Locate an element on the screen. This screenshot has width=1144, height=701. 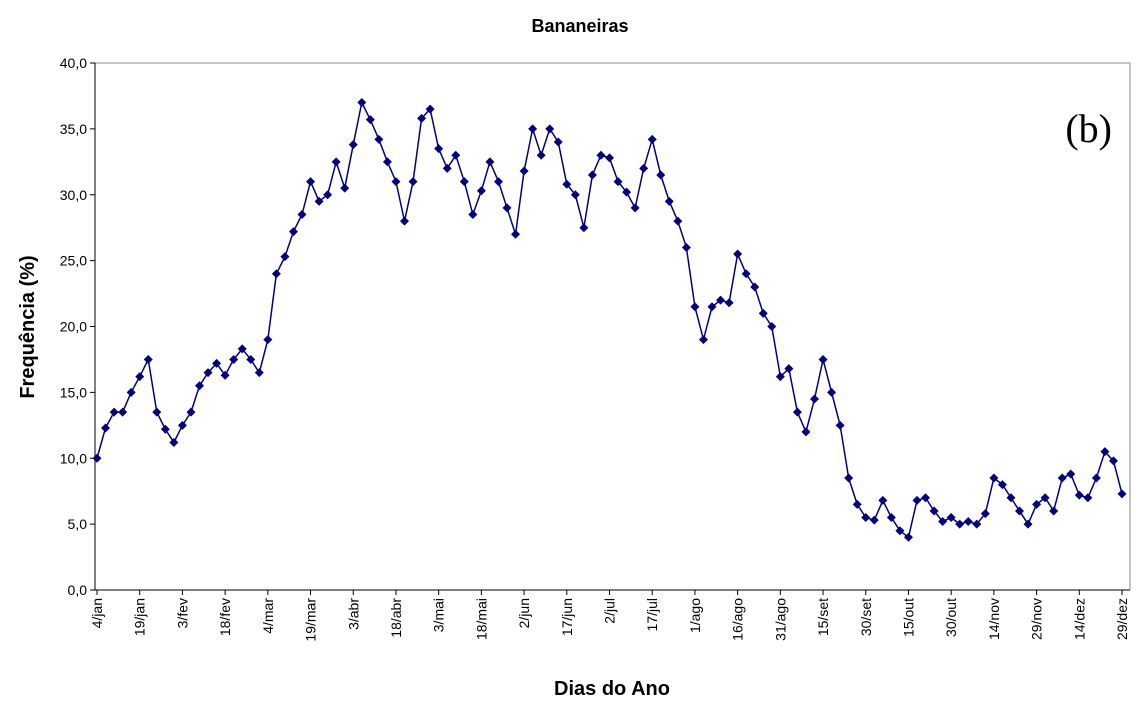
x-tick-label: 3/fev is located at coordinates (182, 613).